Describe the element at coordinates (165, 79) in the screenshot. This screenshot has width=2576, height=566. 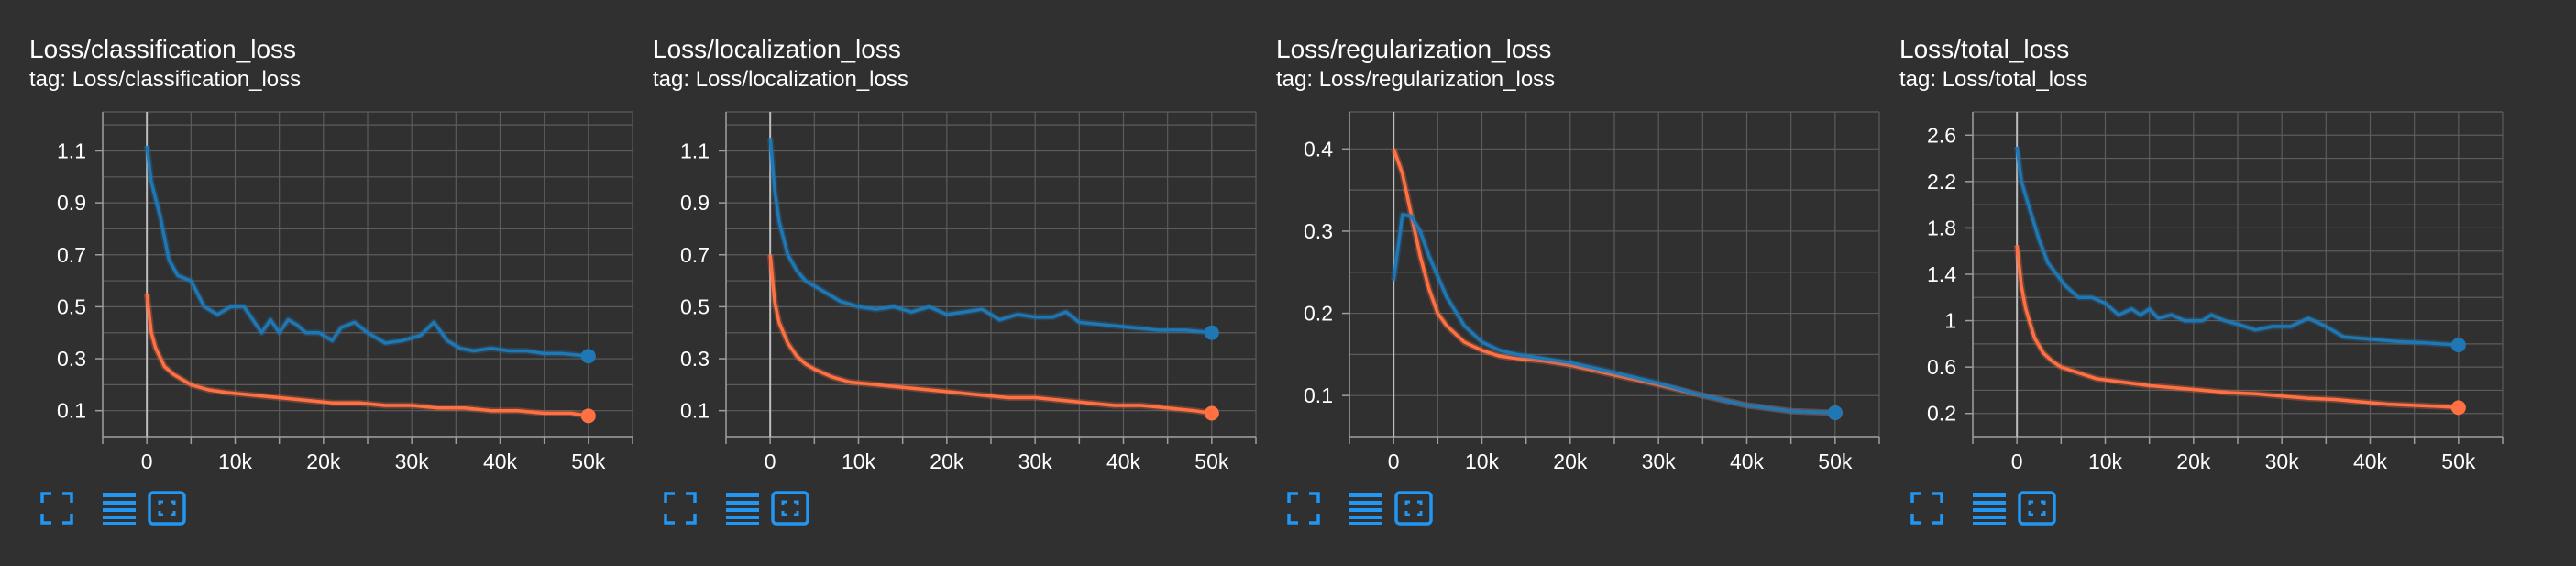
I see `chart-tag: tag: Loss/classification_loss` at that location.